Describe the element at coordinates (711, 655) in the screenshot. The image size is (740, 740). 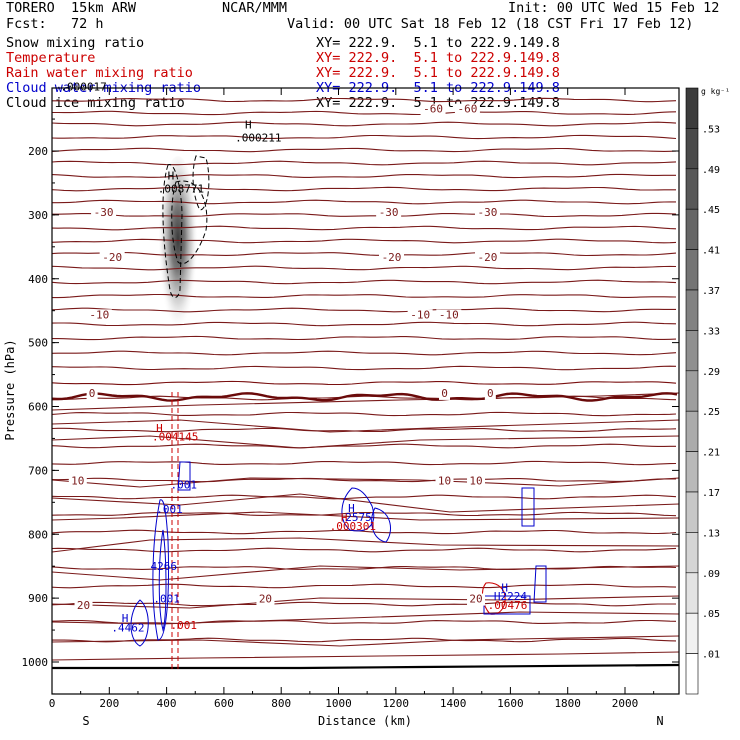
I see `colorbar-label: .01` at that location.